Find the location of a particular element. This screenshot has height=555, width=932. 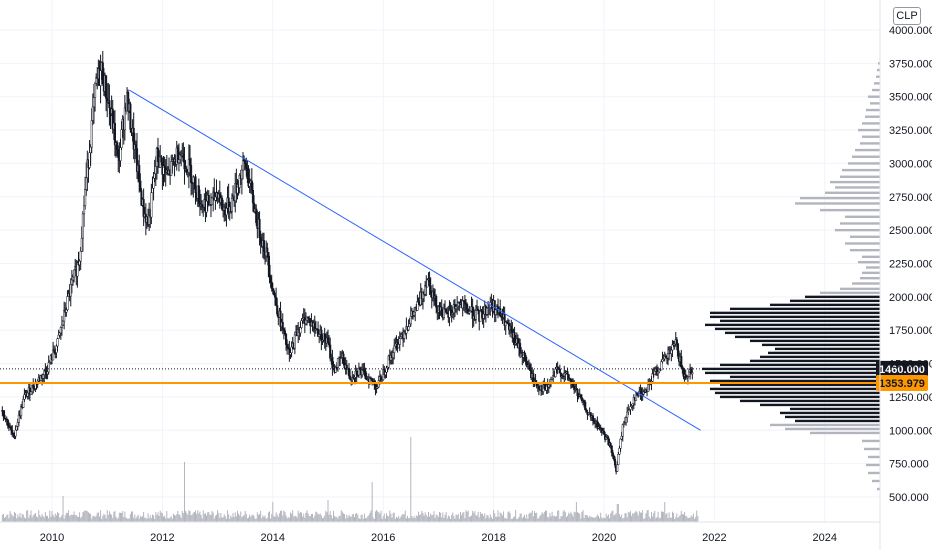

y-tick-label: 2000.000 is located at coordinates (910, 298).